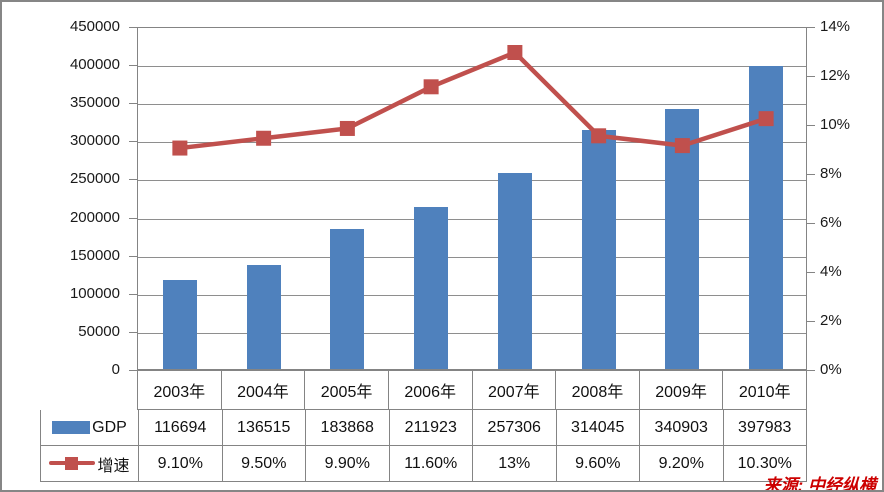 The width and height of the screenshot is (884, 492). Describe the element at coordinates (514, 427) in the screenshot. I see `gdp-value-cell: 257306` at that location.